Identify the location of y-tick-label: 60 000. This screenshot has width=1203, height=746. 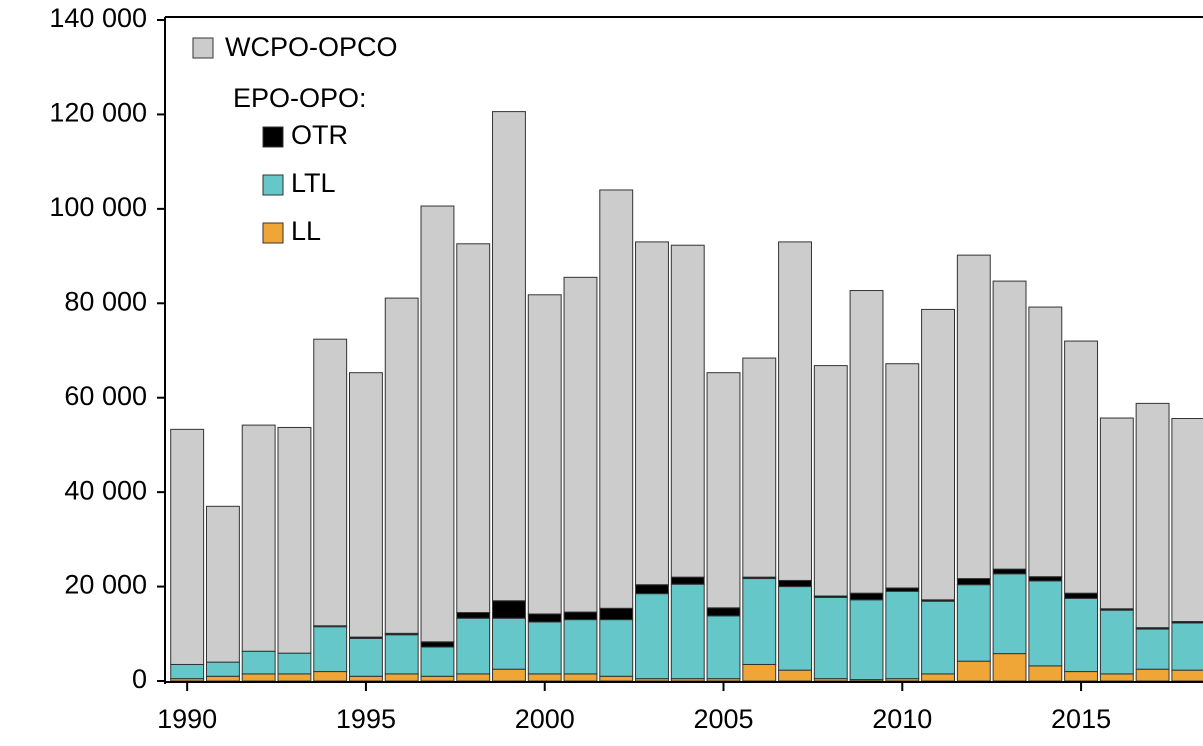
(105, 396).